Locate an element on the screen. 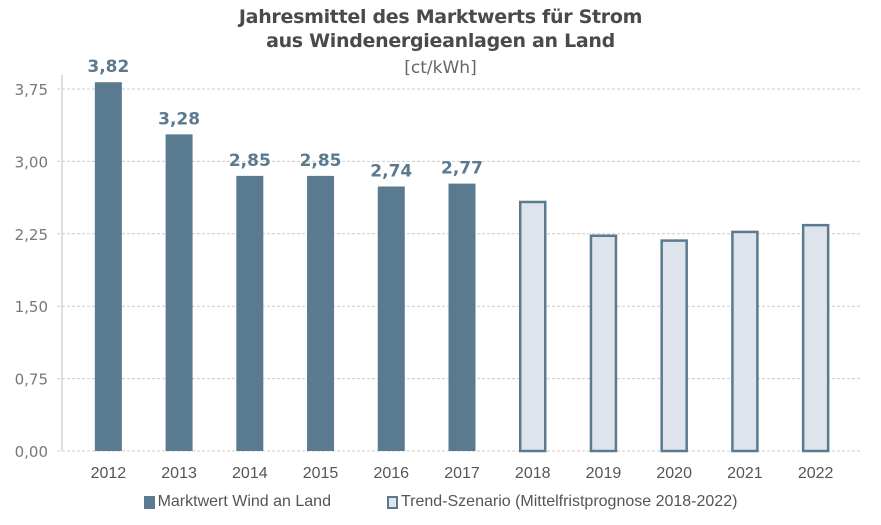  data-label: 2,77 is located at coordinates (462, 169).